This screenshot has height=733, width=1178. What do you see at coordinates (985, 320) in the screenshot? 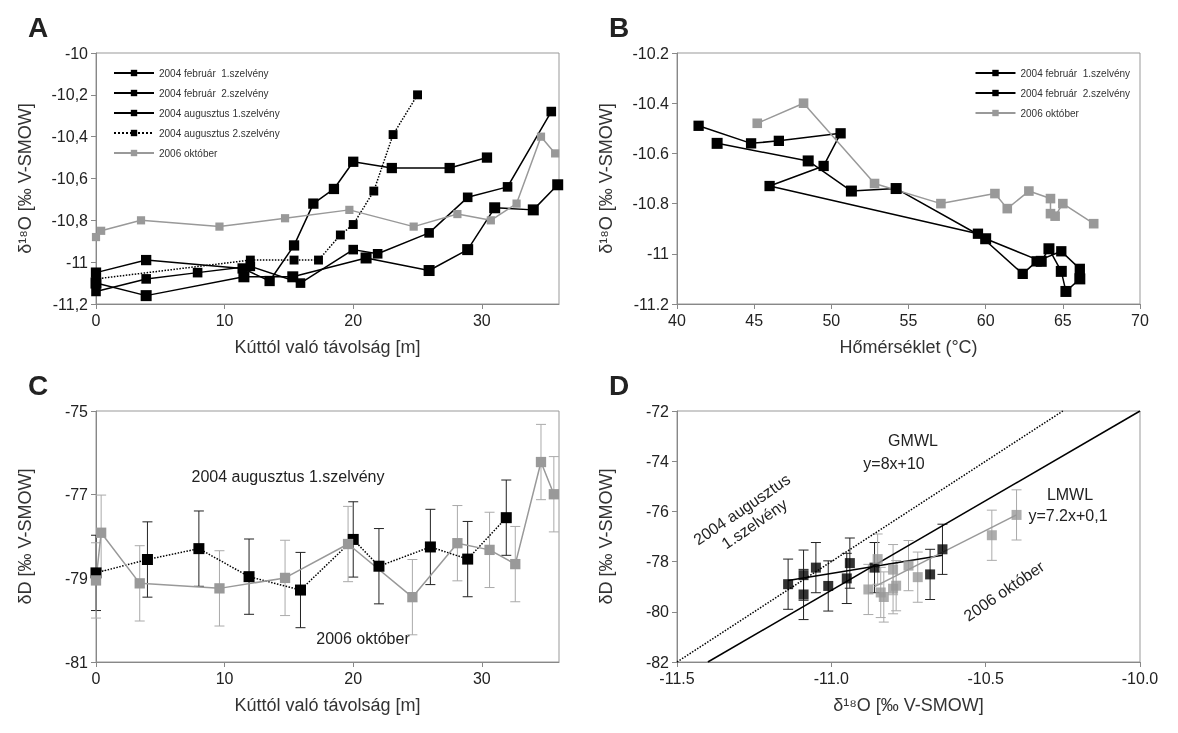
I see `x-tick-label: 60` at bounding box center [985, 320].